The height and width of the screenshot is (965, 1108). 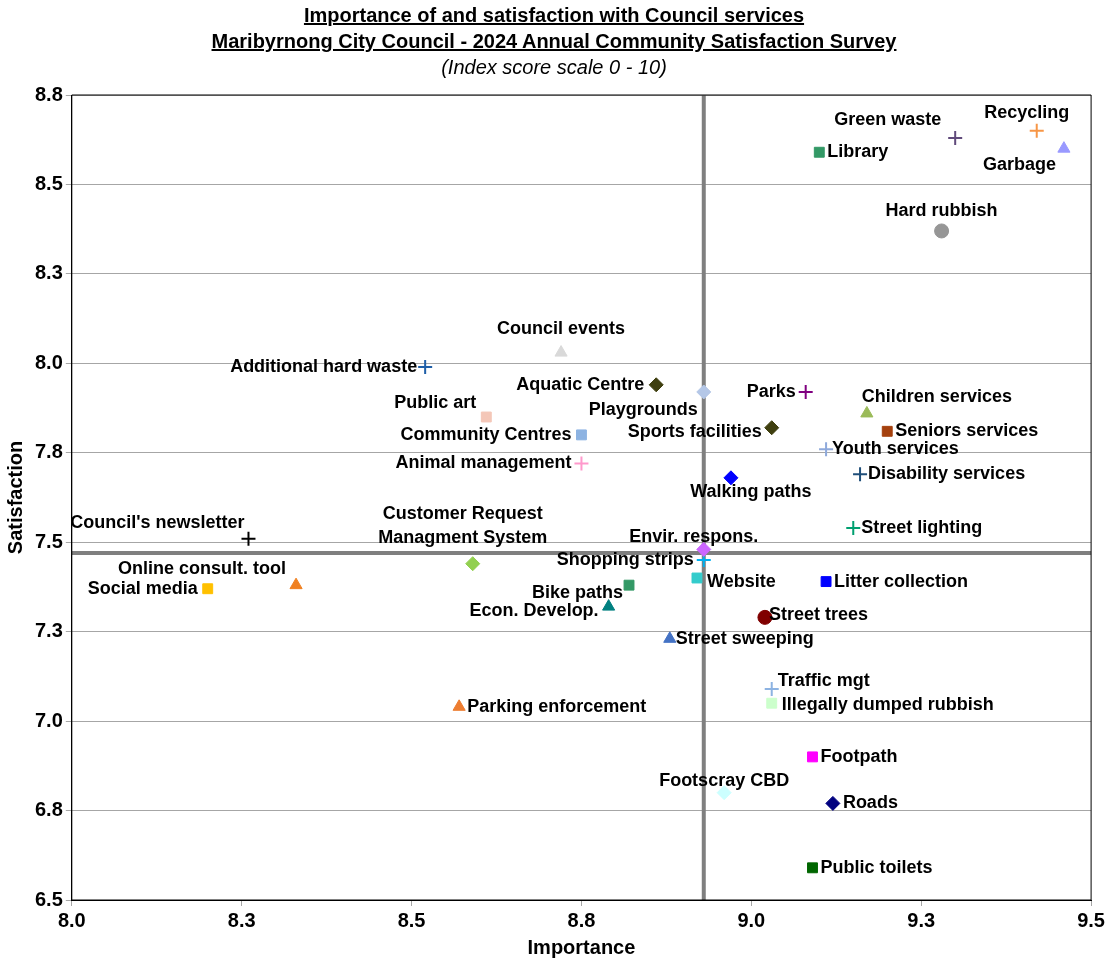 What do you see at coordinates (48, 809) in the screenshot?
I see `y-tick-label: 6.8` at bounding box center [48, 809].